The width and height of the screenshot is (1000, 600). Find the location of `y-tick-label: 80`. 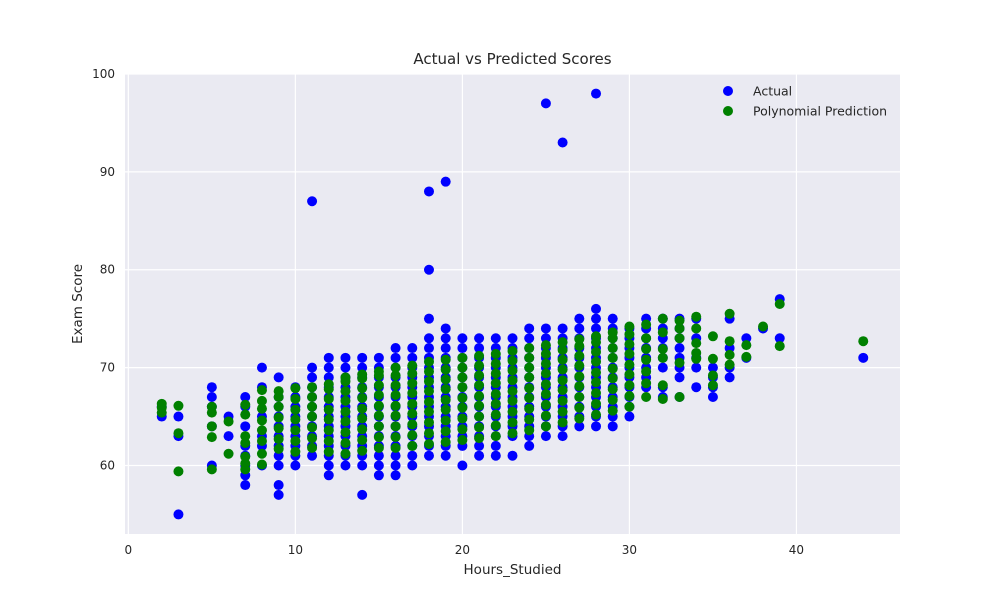

y-tick-label: 80 is located at coordinates (107, 270).